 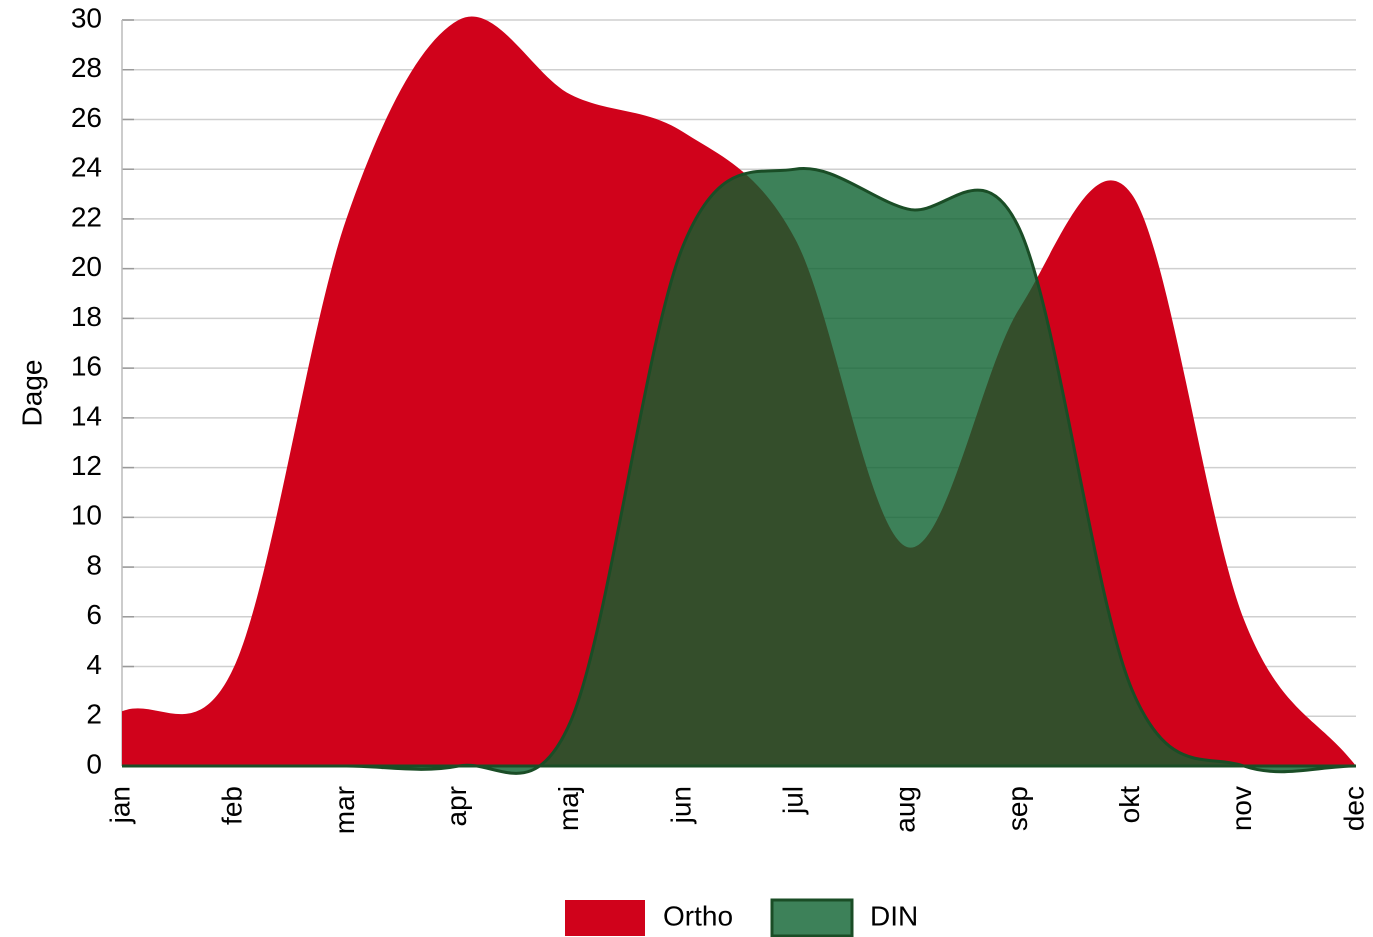 What do you see at coordinates (86, 515) in the screenshot?
I see `y-tick-label: 10` at bounding box center [86, 515].